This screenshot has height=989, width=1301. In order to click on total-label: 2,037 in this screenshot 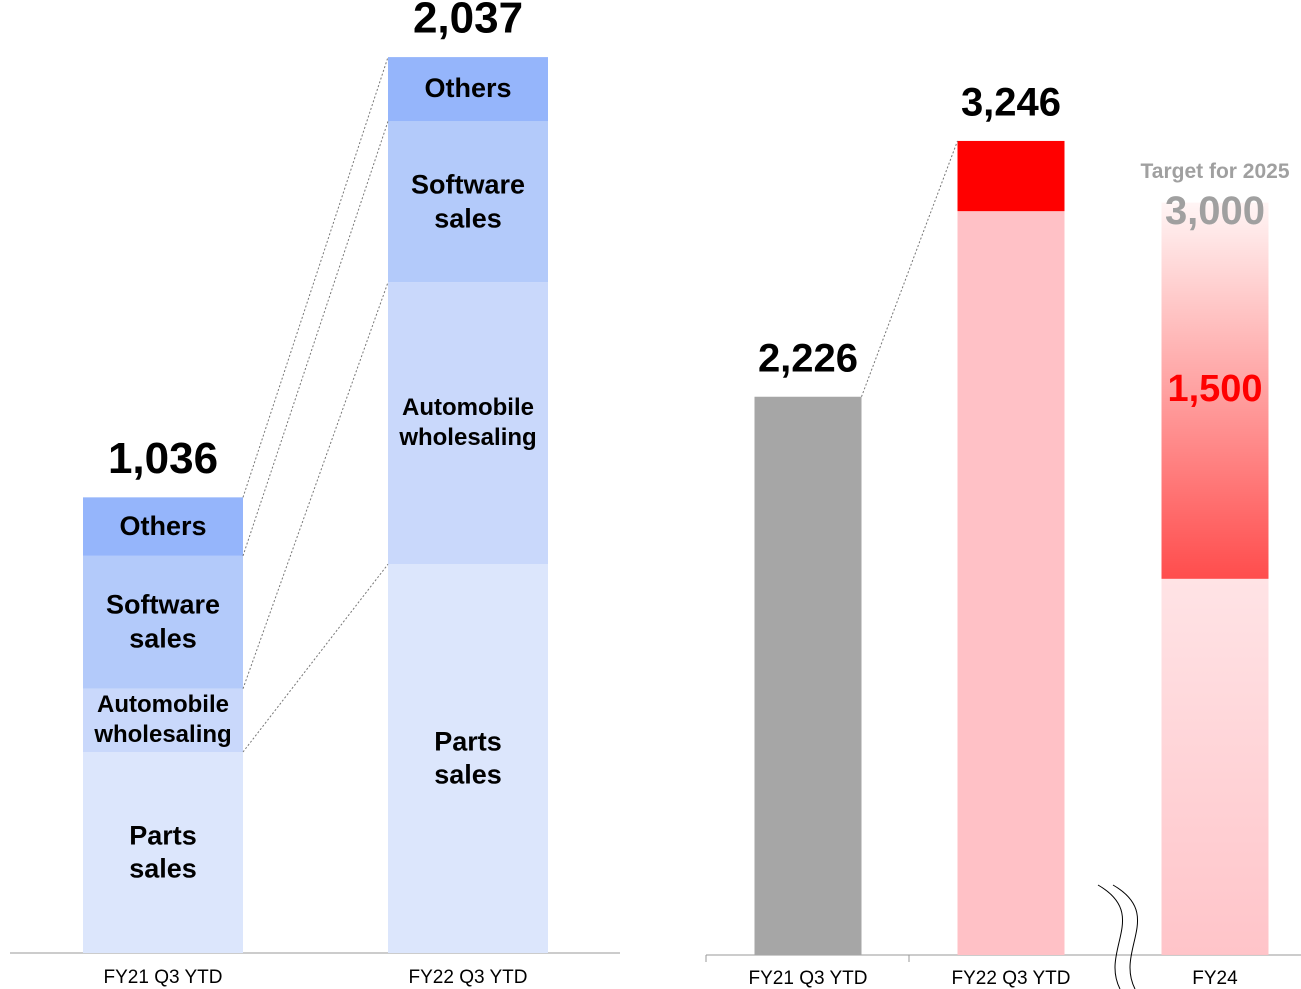, I will do `click(468, 21)`.